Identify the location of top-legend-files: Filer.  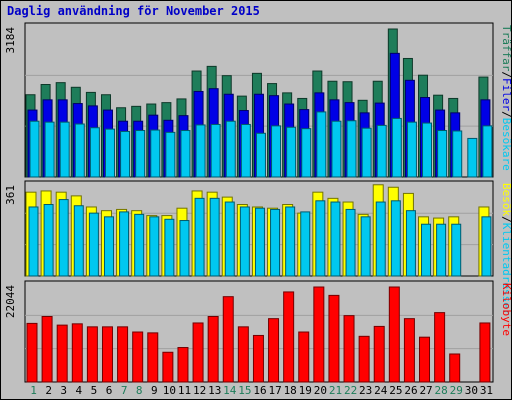
(506, 94).